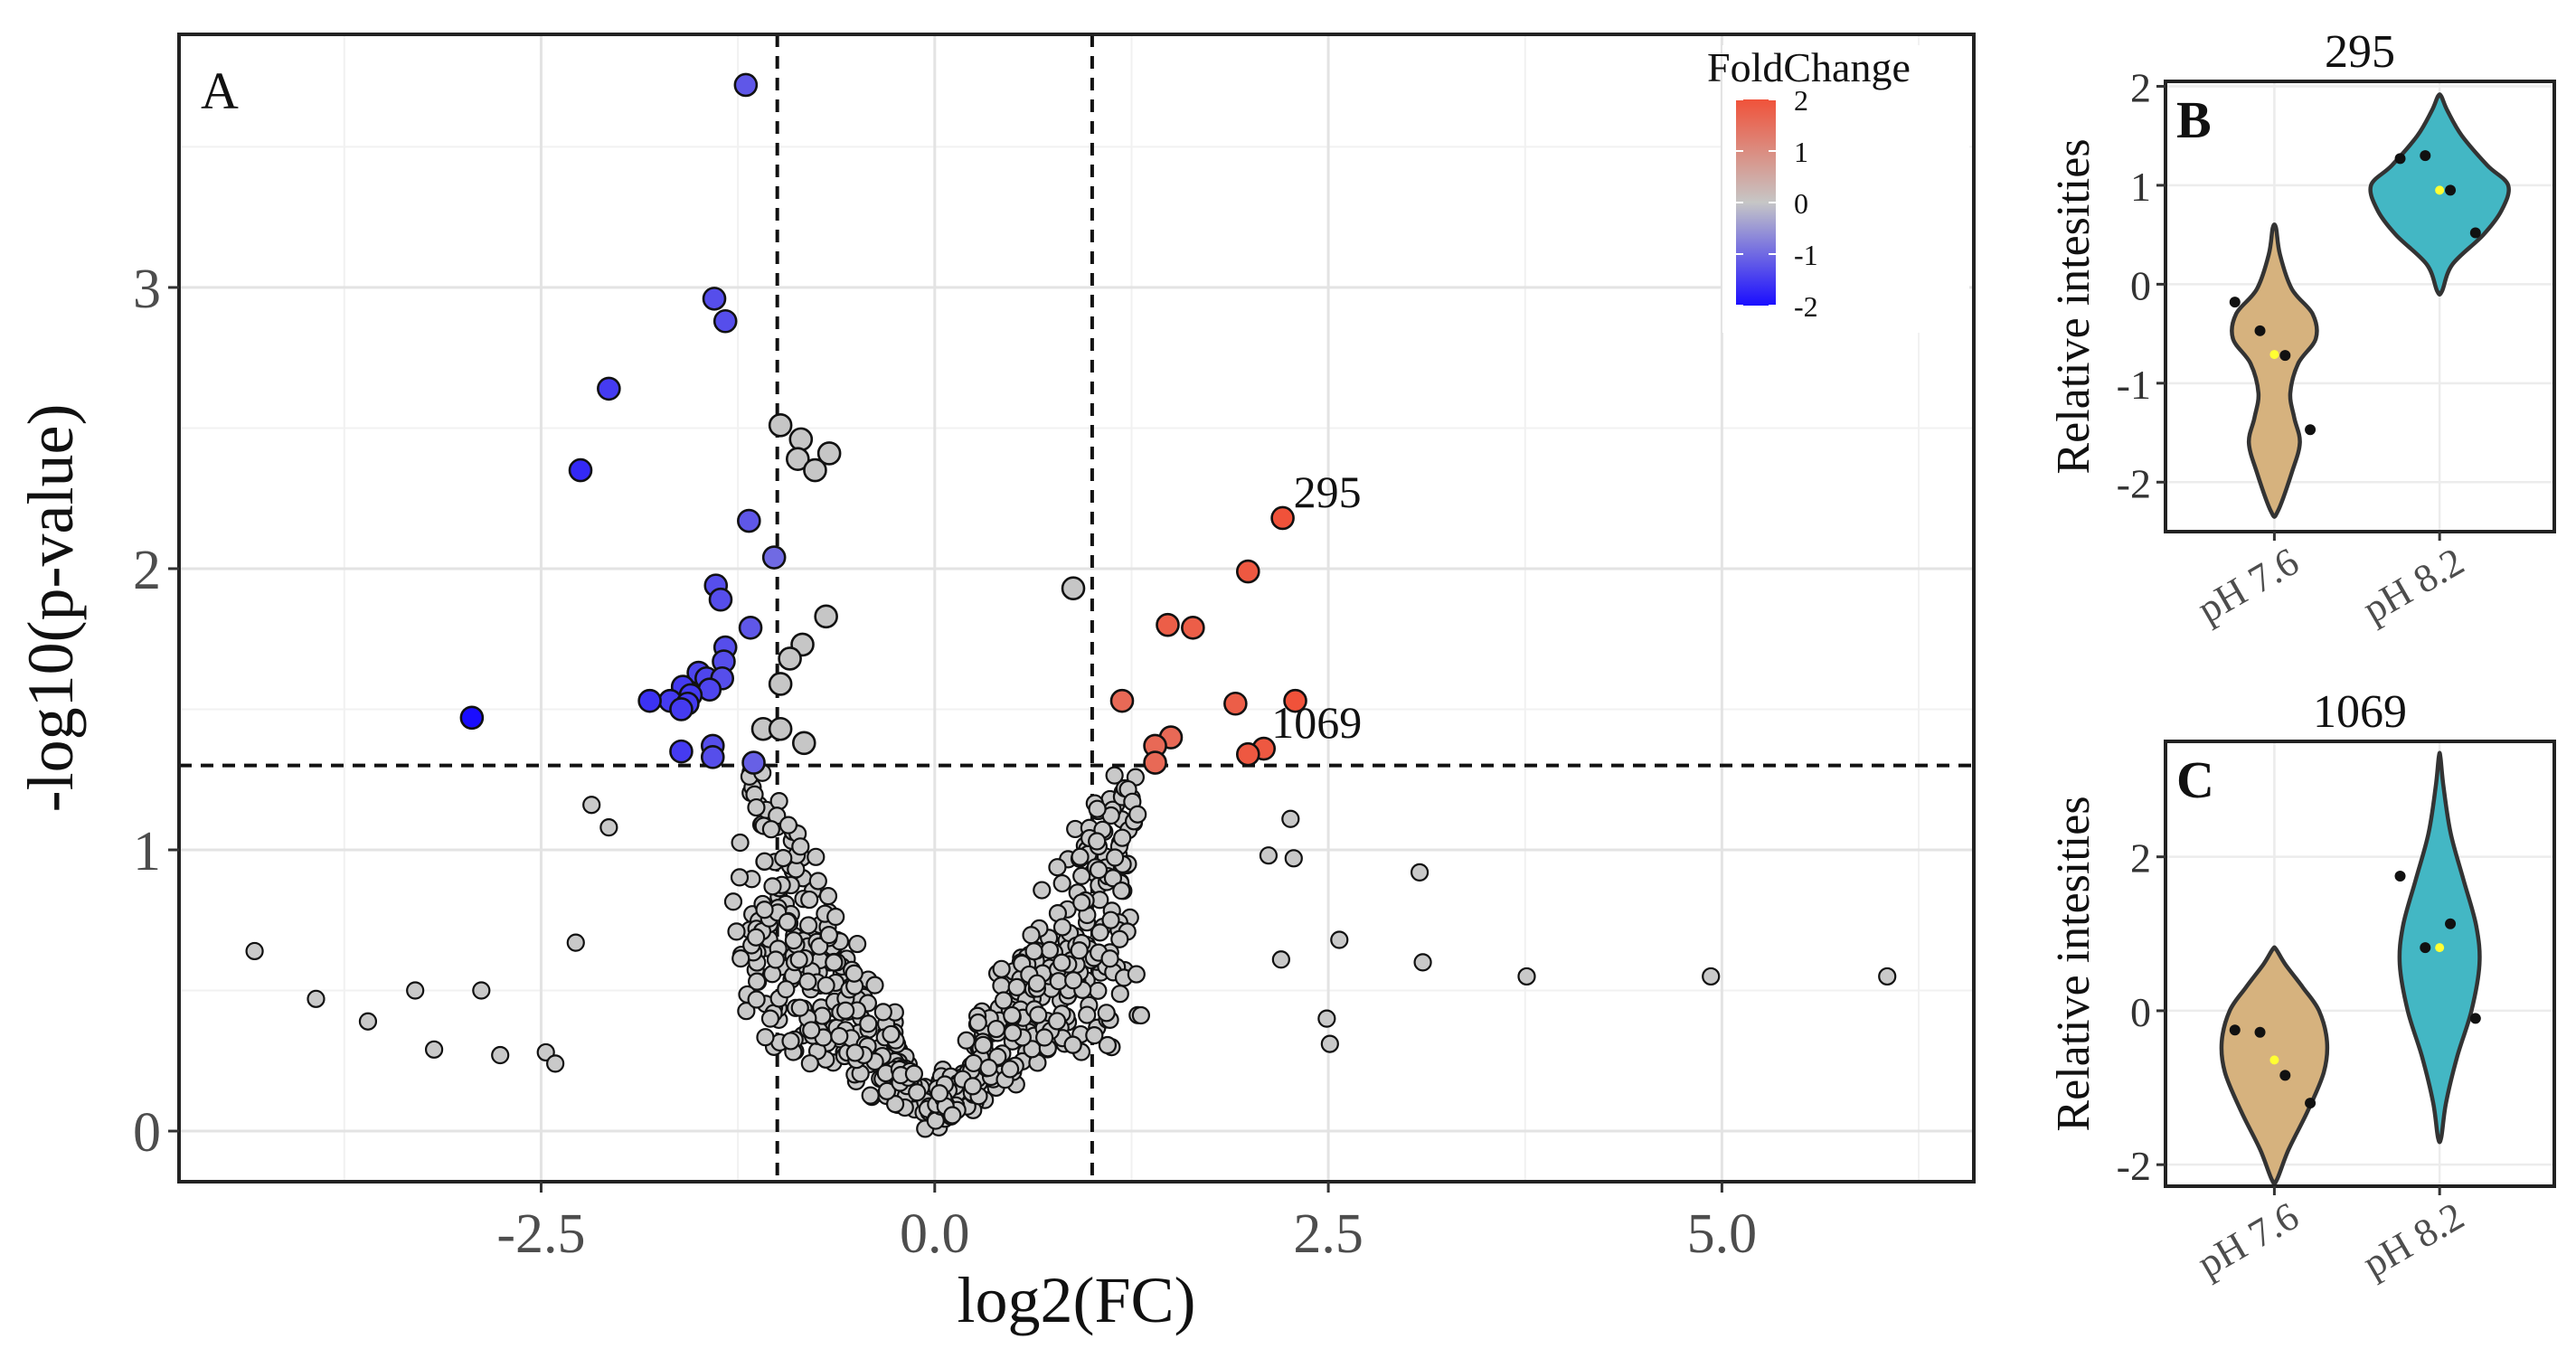  Describe the element at coordinates (2360, 307) in the screenshot. I see `violin-plot-frame` at that location.